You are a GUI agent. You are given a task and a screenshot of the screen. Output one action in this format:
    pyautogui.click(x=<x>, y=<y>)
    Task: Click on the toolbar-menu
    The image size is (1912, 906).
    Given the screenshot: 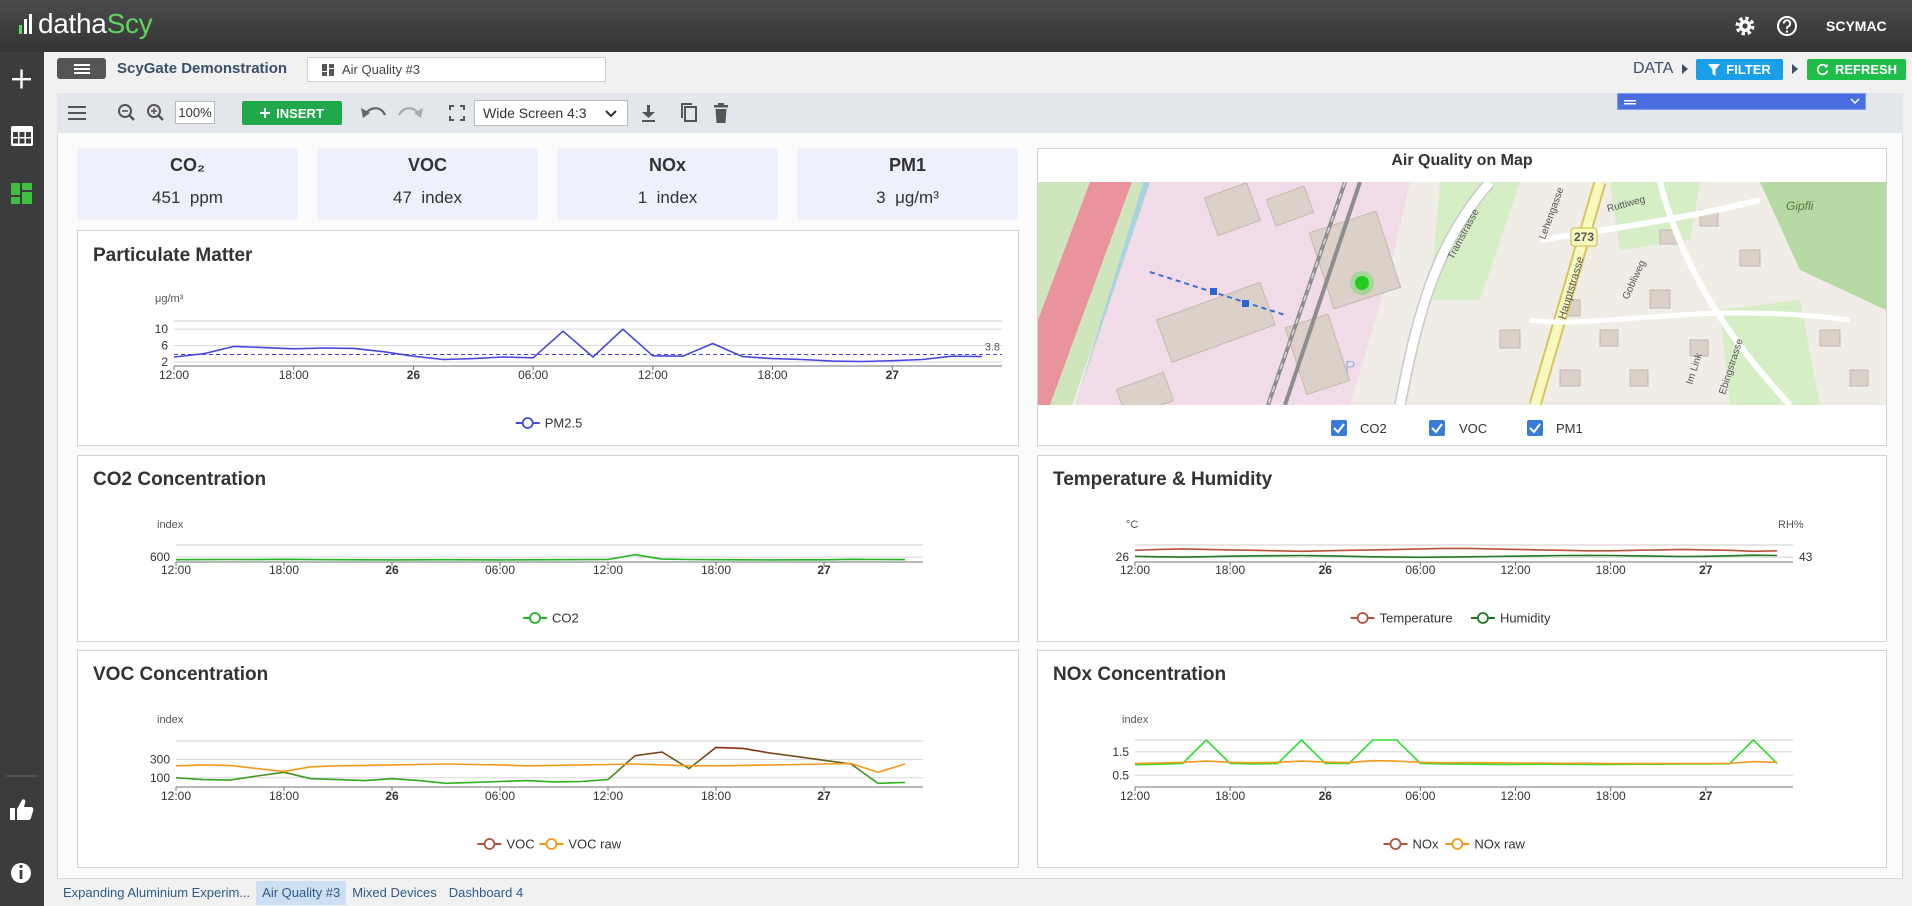 What is the action you would take?
    pyautogui.click(x=77, y=113)
    